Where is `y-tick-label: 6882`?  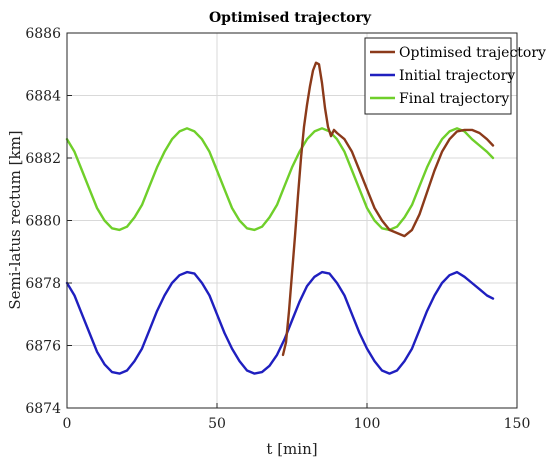 y-tick-label: 6882 is located at coordinates (43, 159).